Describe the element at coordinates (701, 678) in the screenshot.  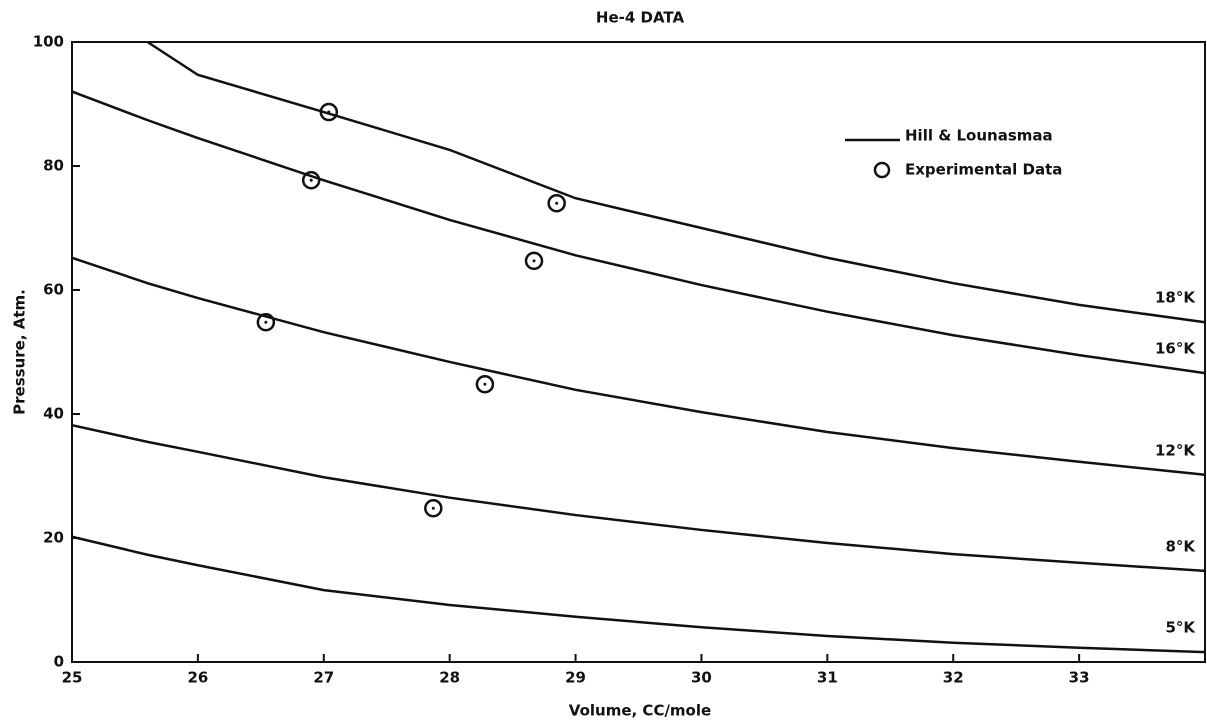
I see `x-tick-label: 30` at that location.